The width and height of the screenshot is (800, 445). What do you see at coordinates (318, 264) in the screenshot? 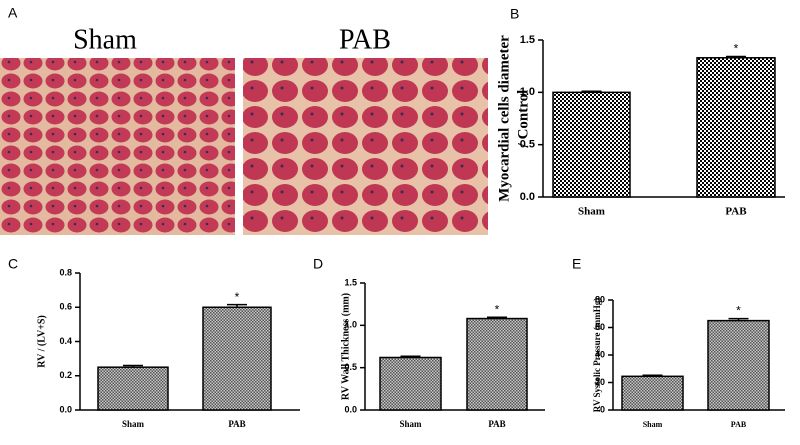
I see `panel-label: D` at bounding box center [318, 264].